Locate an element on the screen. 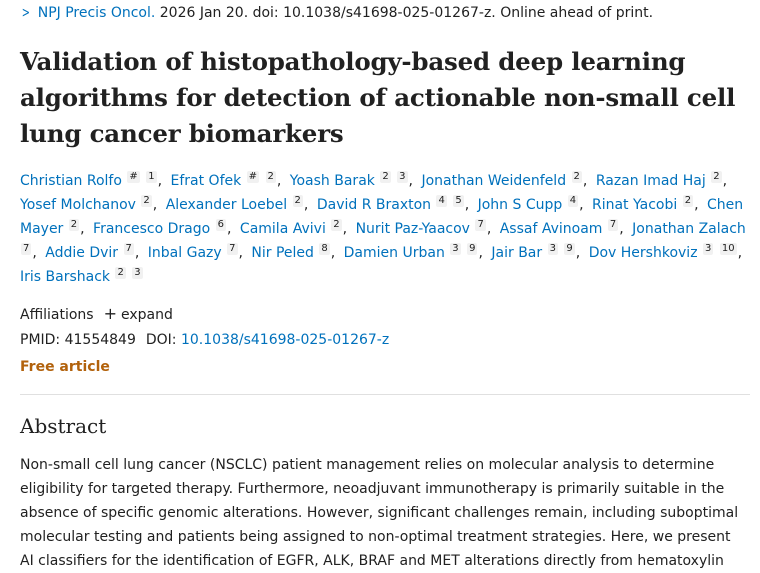  author-name-link: Jonathan Zalach is located at coordinates (689, 229).